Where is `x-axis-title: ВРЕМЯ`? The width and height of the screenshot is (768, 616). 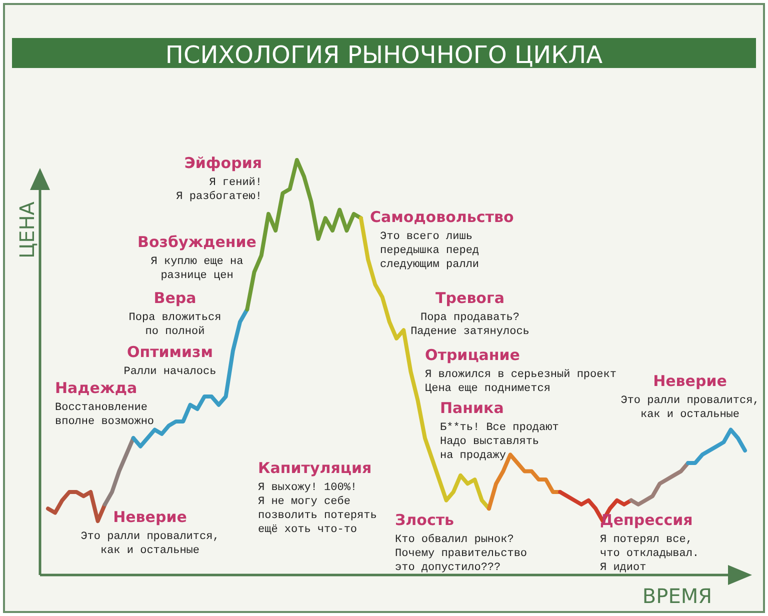
x-axis-title: ВРЕМЯ is located at coordinates (677, 596).